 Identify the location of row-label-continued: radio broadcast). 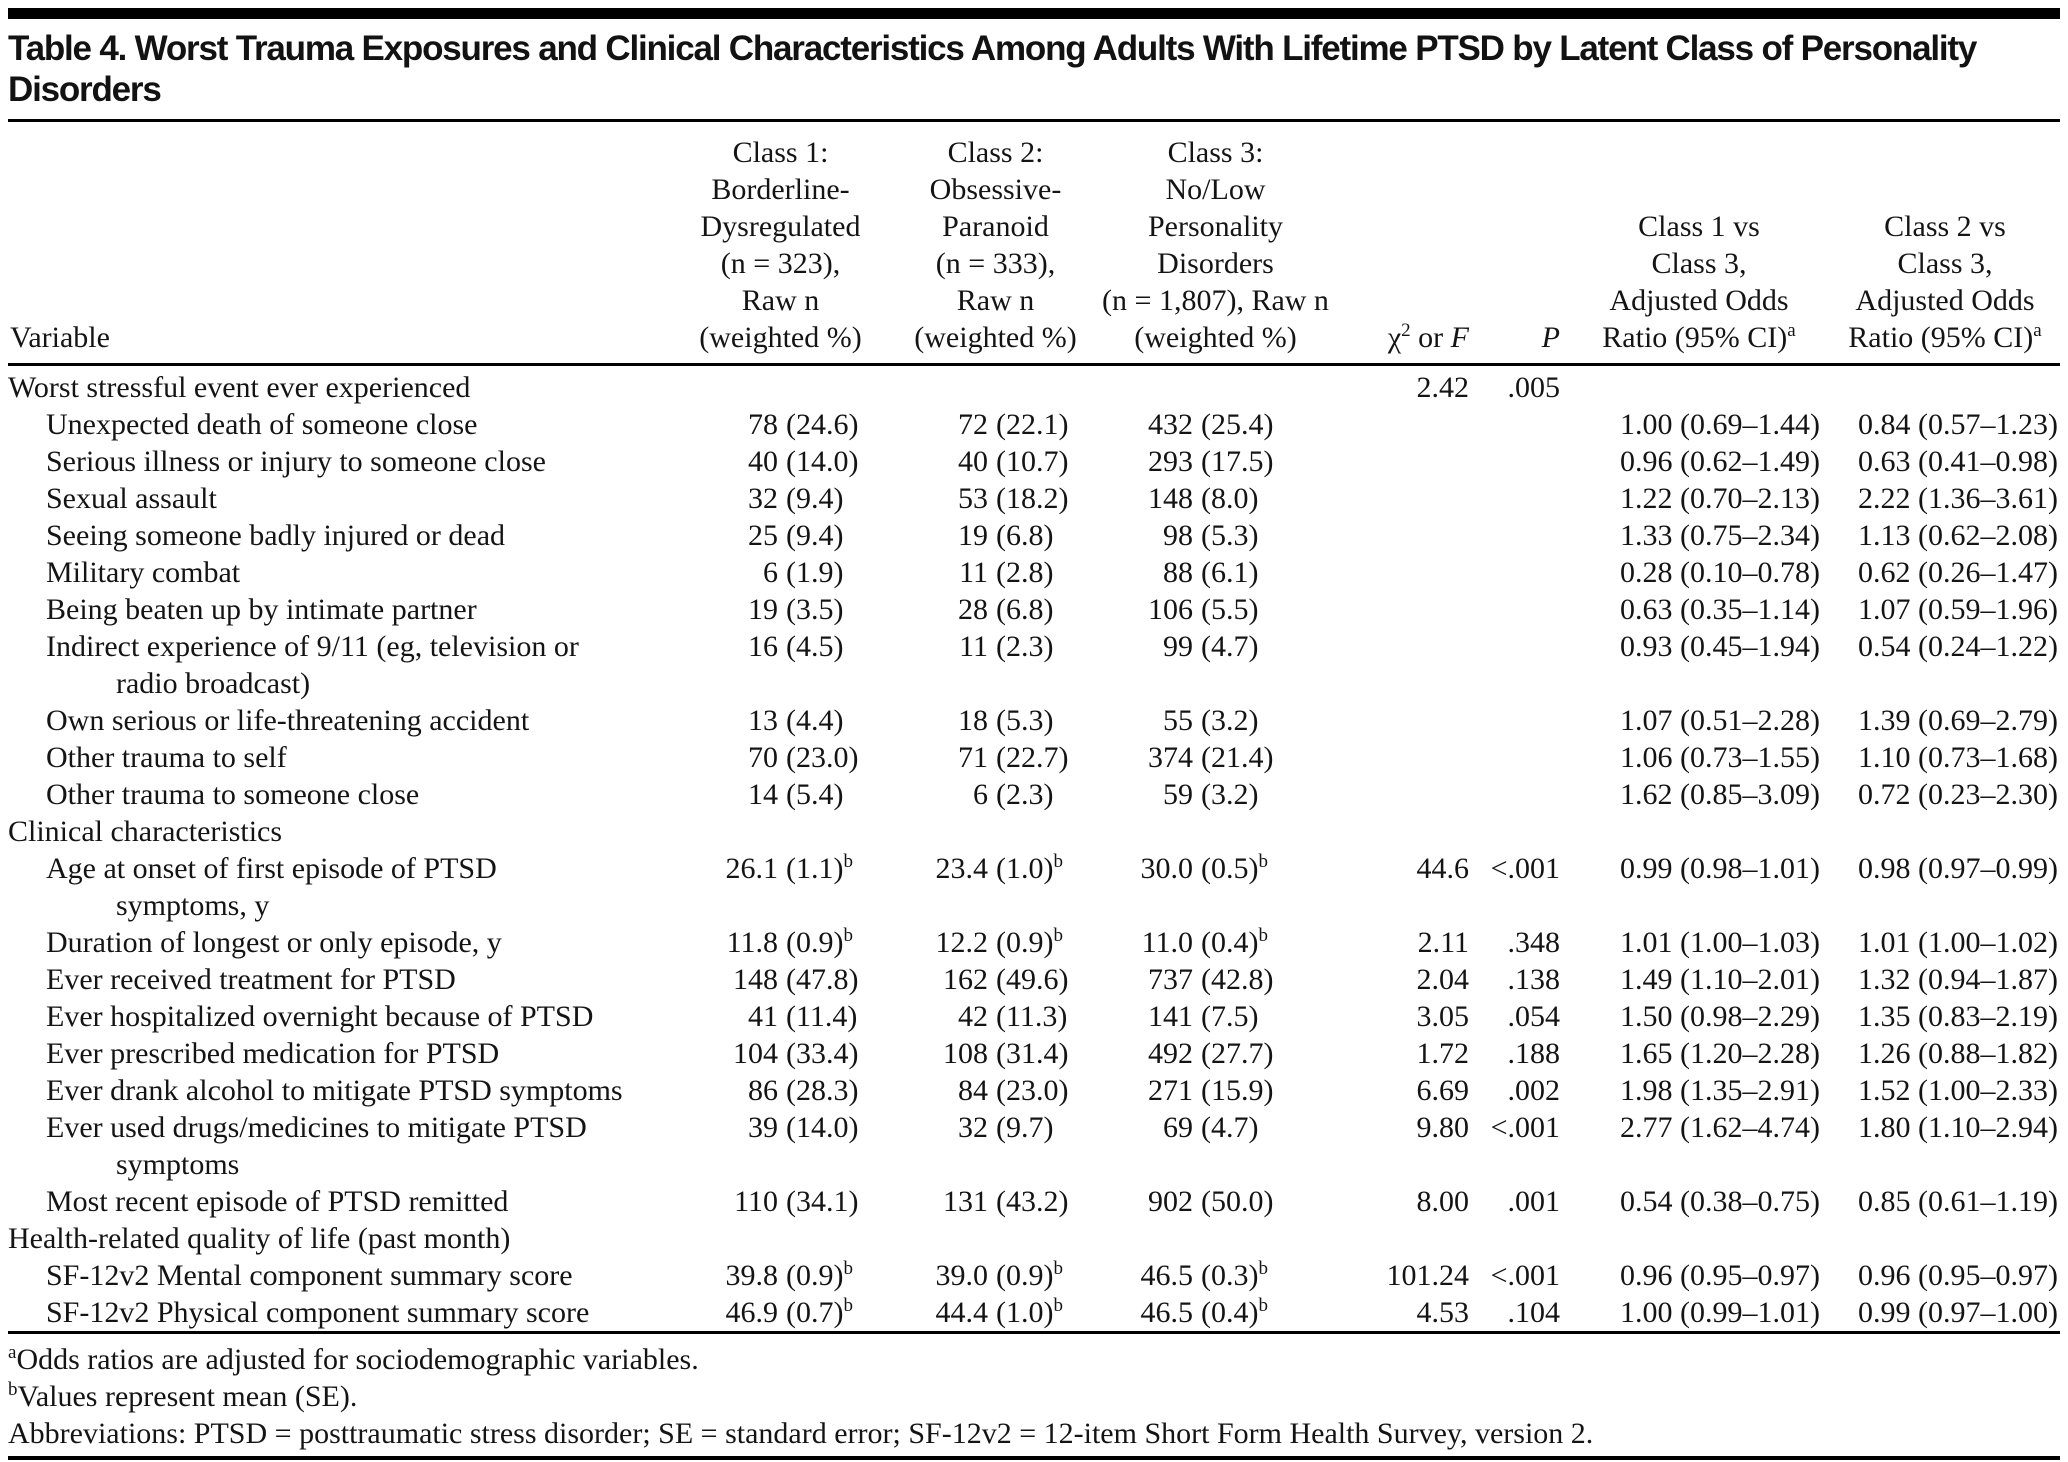
(213, 683).